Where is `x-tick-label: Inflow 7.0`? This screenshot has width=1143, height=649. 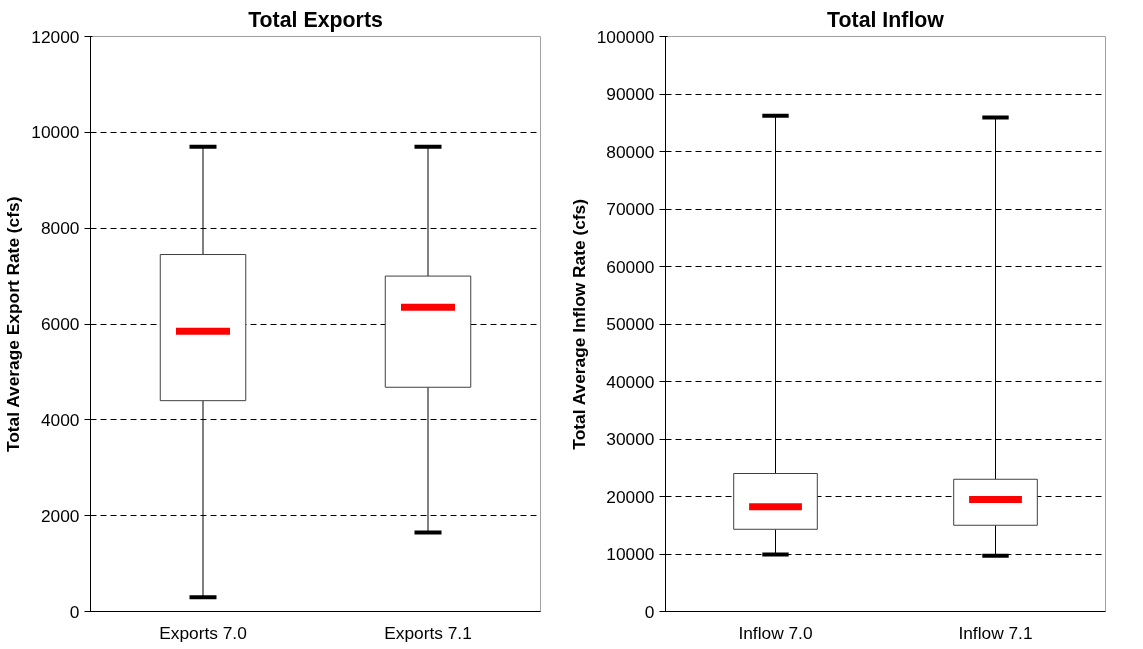
x-tick-label: Inflow 7.0 is located at coordinates (775, 632).